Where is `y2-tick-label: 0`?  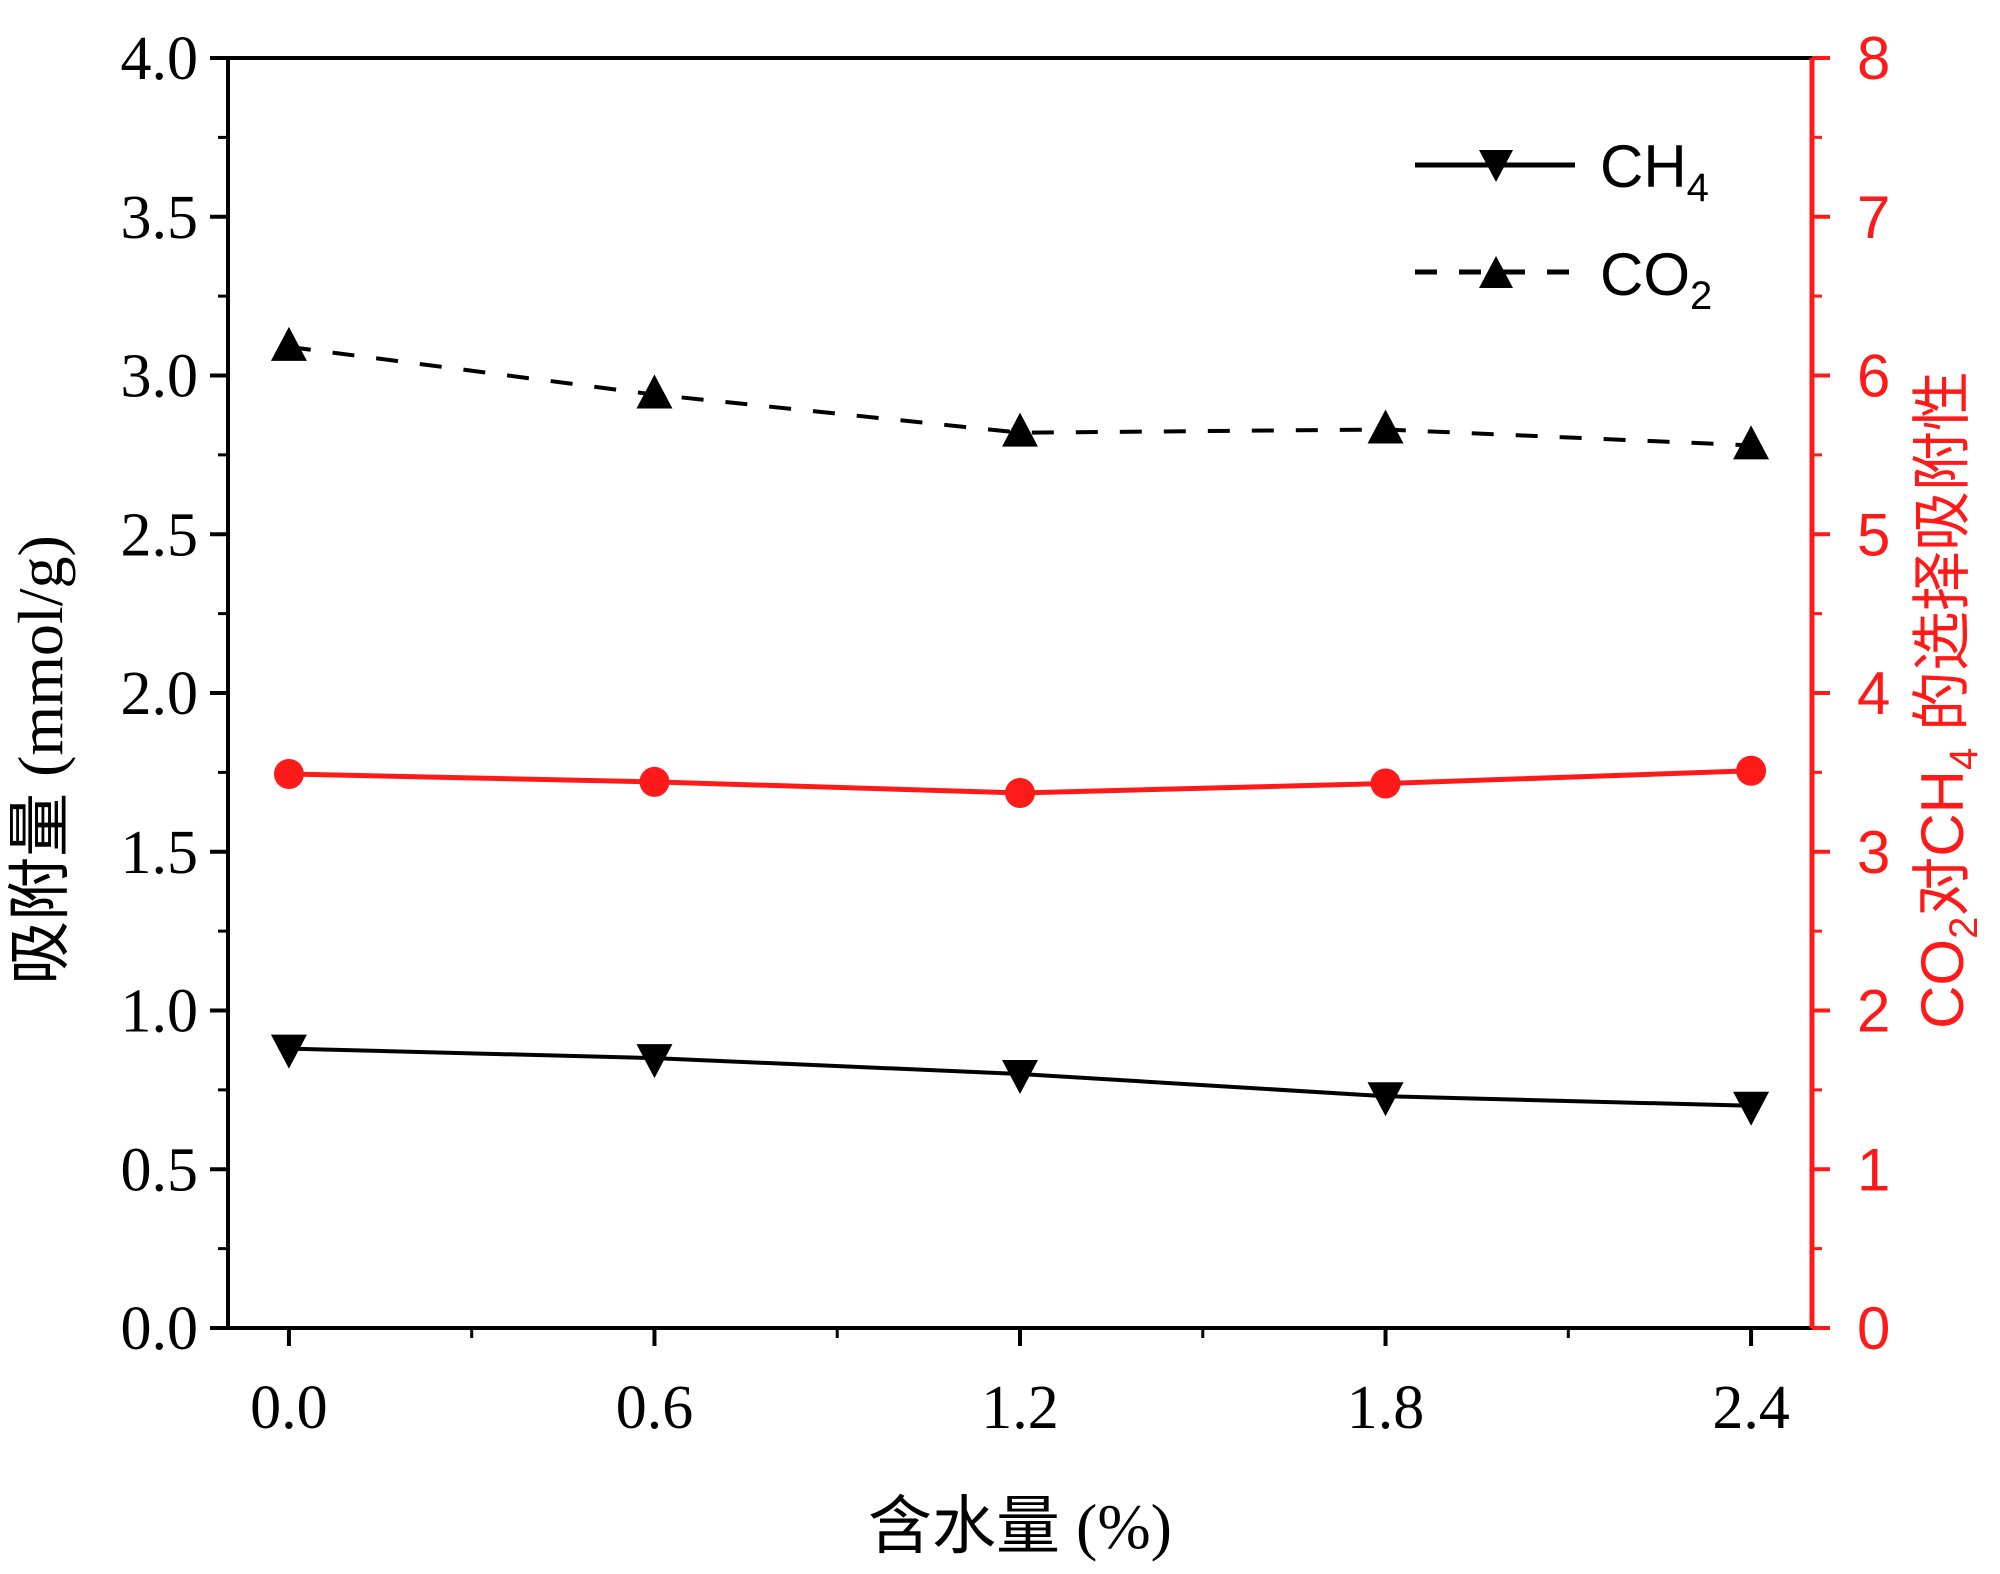 y2-tick-label: 0 is located at coordinates (1873, 1328).